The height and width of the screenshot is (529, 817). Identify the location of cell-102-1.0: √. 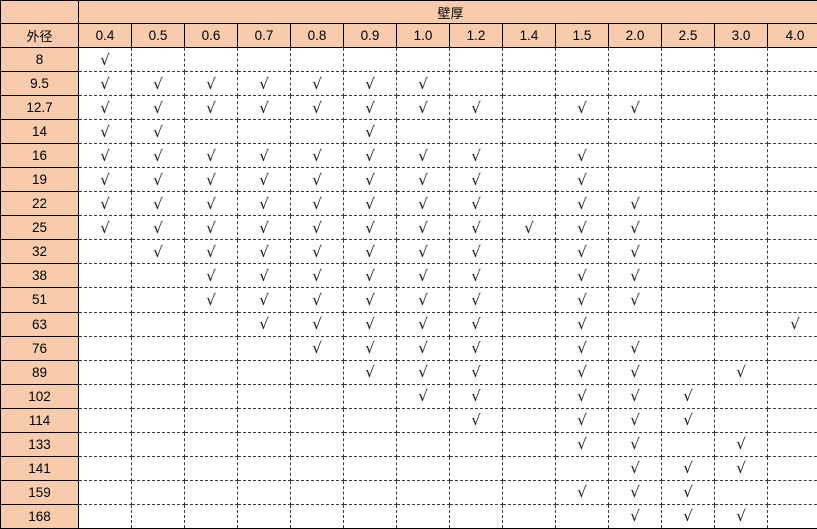
(423, 396).